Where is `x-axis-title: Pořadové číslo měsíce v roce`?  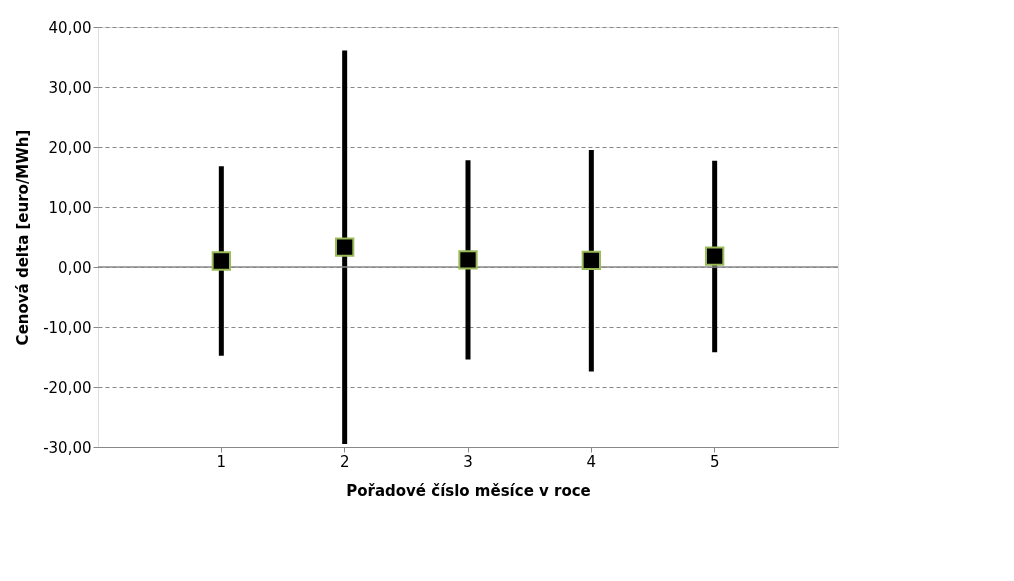 x-axis-title: Pořadové číslo měsíce v roce is located at coordinates (468, 490).